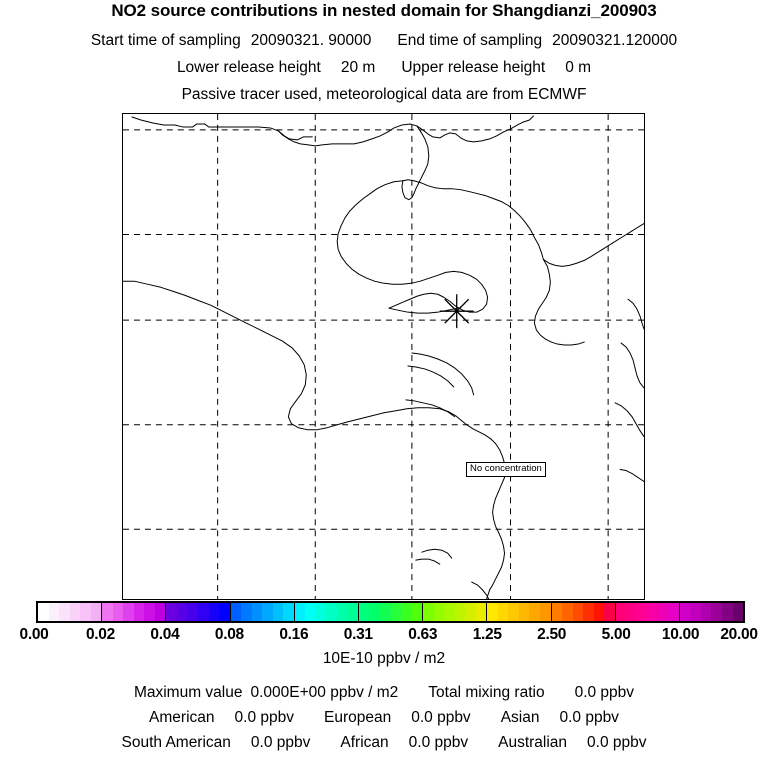 This screenshot has width=768, height=768. What do you see at coordinates (165, 40) in the screenshot?
I see `start-time-label: Start time of sampling` at bounding box center [165, 40].